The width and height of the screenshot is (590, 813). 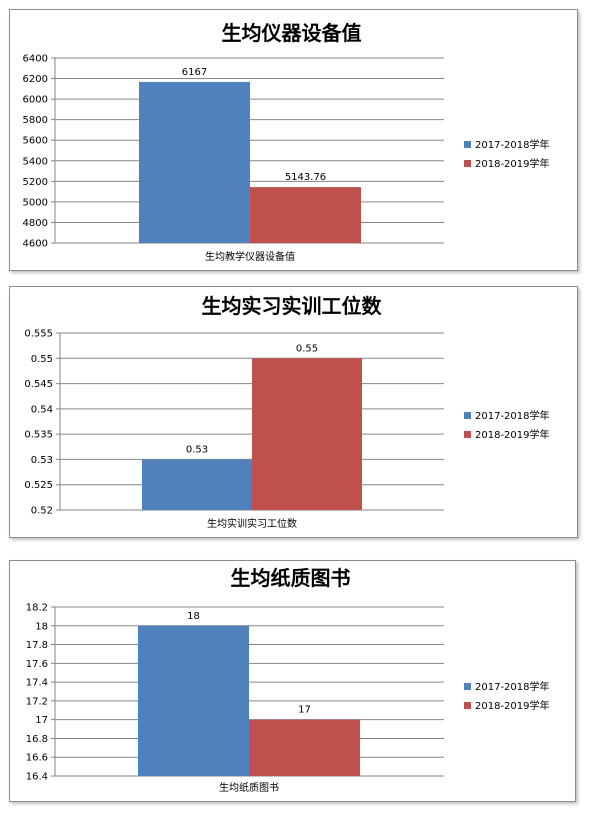 What do you see at coordinates (37, 645) in the screenshot?
I see `y-tick-label: 17.8` at bounding box center [37, 645].